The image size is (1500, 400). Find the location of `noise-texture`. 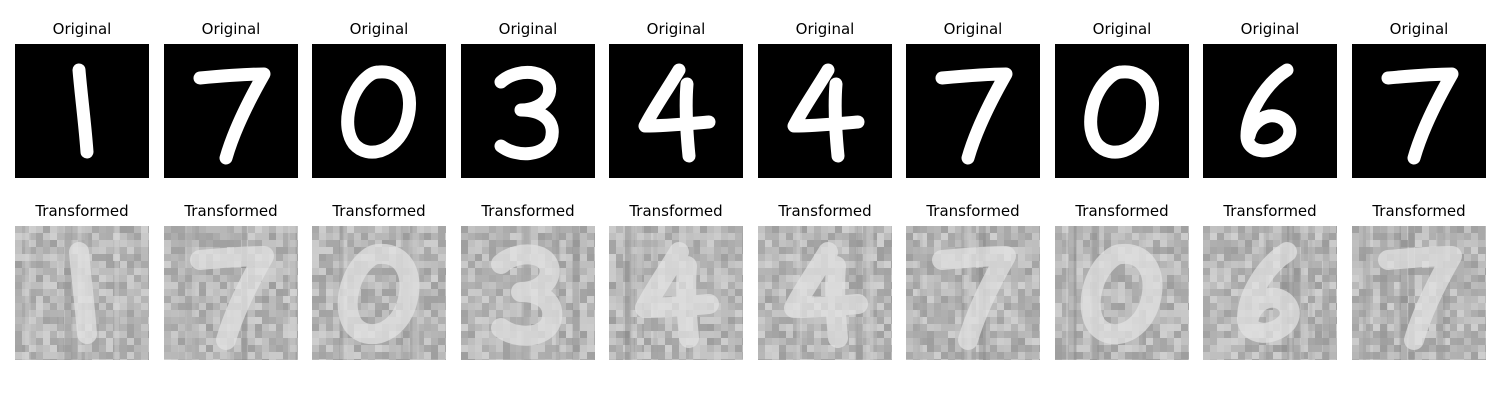

noise-texture is located at coordinates (231, 293).